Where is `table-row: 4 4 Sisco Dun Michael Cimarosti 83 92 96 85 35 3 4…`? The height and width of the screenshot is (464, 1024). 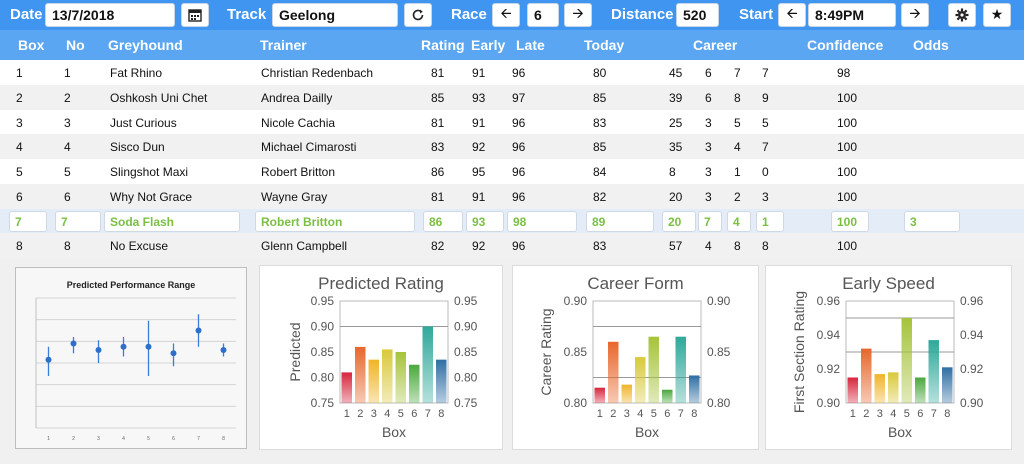 table-row: 4 4 Sisco Dun Michael Cimarosti 83 92 96 85 35 3 4… is located at coordinates (512, 147).